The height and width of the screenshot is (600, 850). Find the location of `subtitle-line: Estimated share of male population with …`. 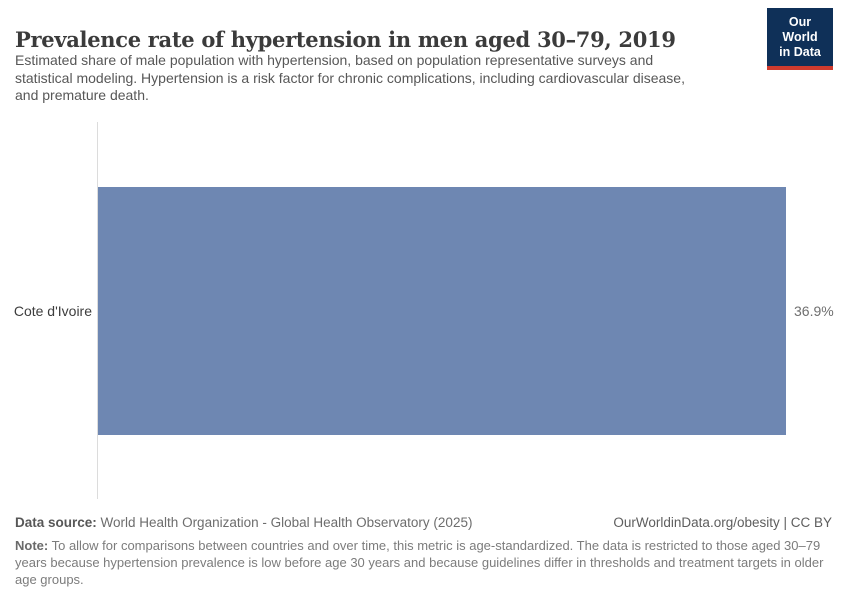

subtitle-line: Estimated share of male population with … is located at coordinates (334, 60).